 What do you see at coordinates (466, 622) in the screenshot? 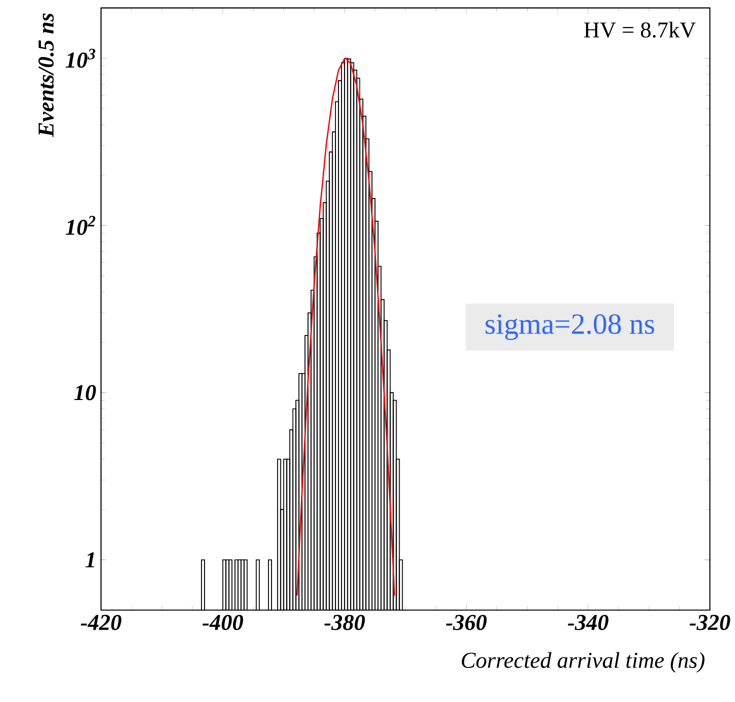
I see `x-tick-label: -360` at bounding box center [466, 622].